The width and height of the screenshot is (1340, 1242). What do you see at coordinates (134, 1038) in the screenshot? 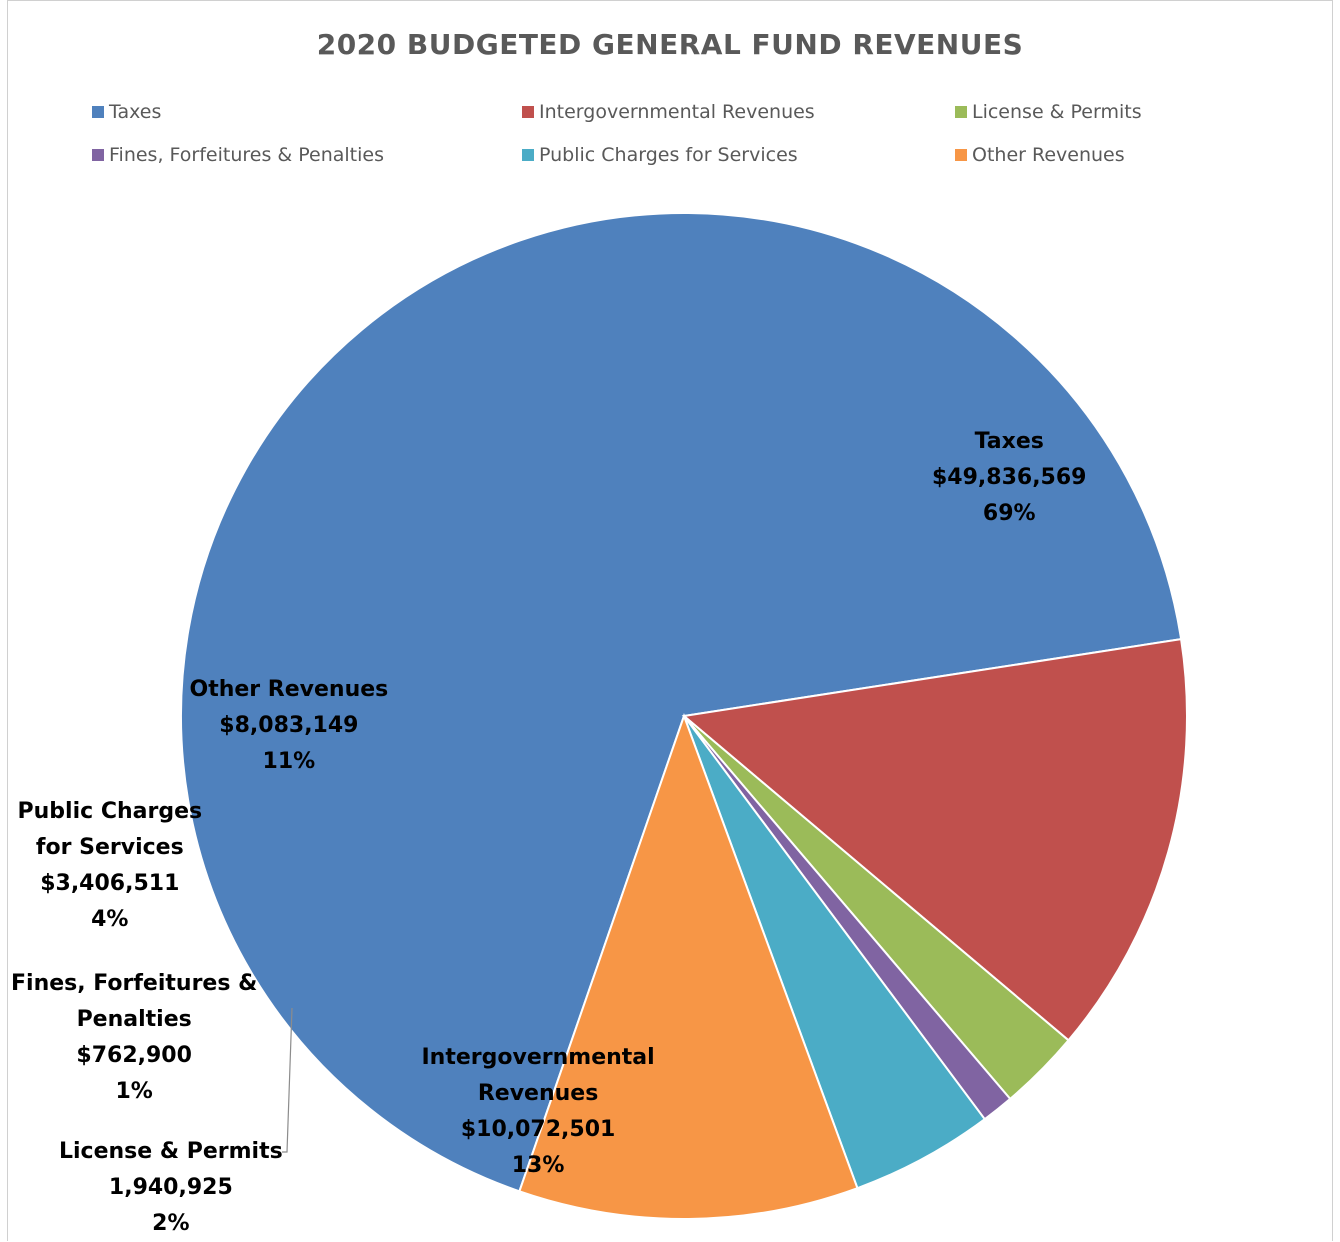
I see `data-label-fines-forfeitures-and-penalties: Fines, Forfeitures & Penalties $762,900 1%` at bounding box center [134, 1038].